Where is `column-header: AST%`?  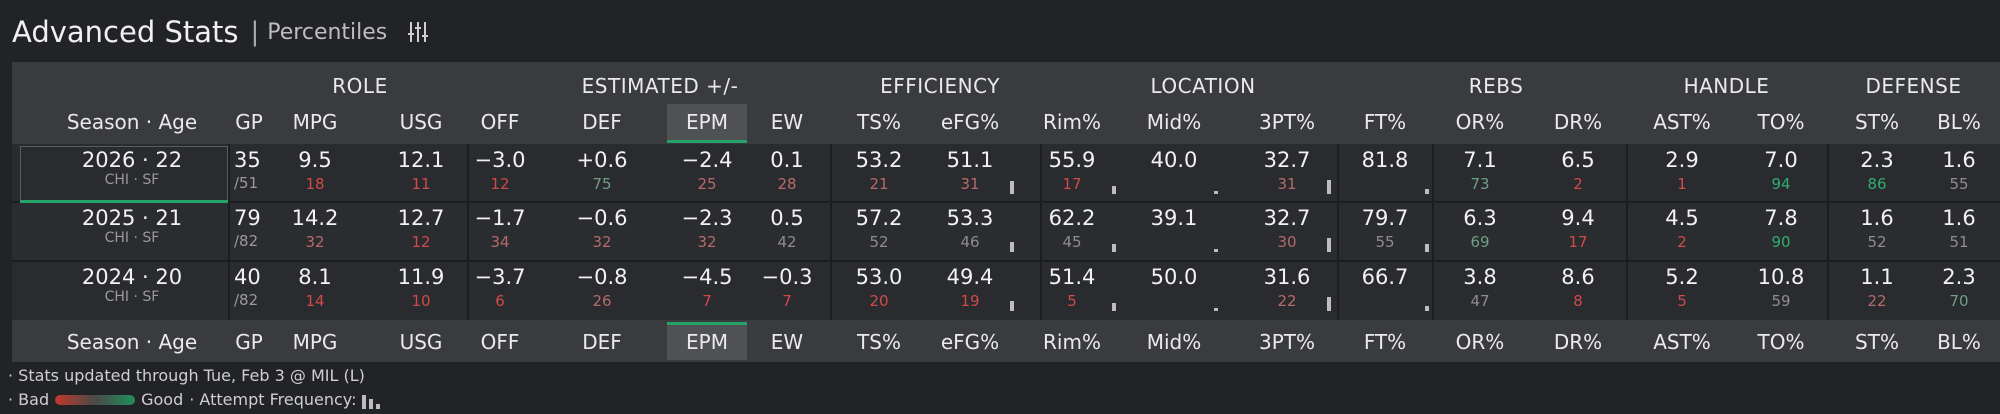
column-header: AST% is located at coordinates (1682, 122).